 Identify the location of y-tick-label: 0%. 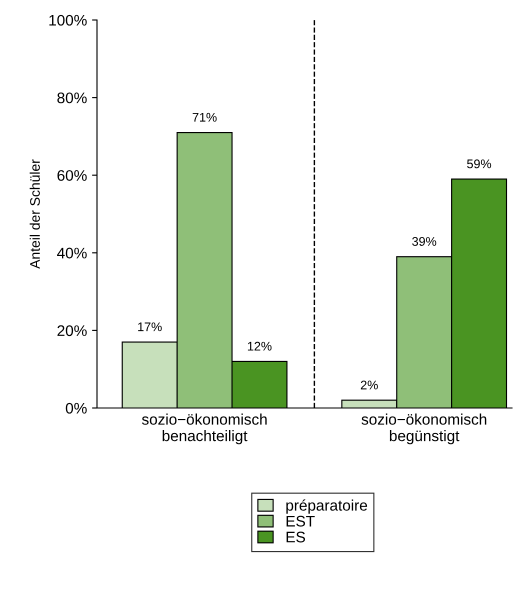
(76, 408).